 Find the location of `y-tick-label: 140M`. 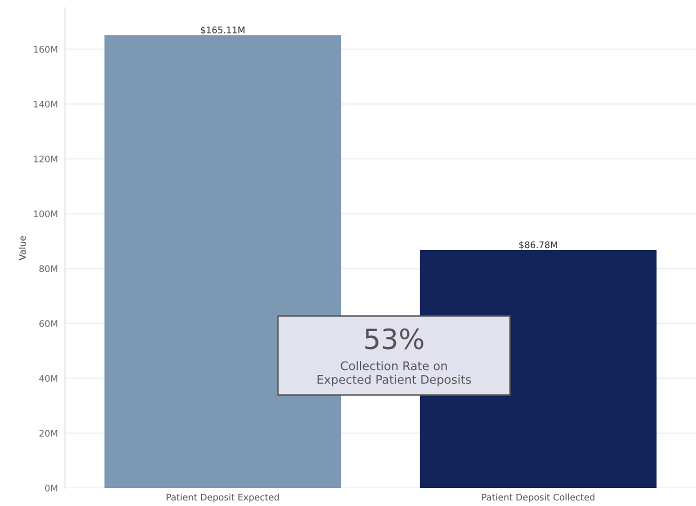

y-tick-label: 140M is located at coordinates (46, 104).